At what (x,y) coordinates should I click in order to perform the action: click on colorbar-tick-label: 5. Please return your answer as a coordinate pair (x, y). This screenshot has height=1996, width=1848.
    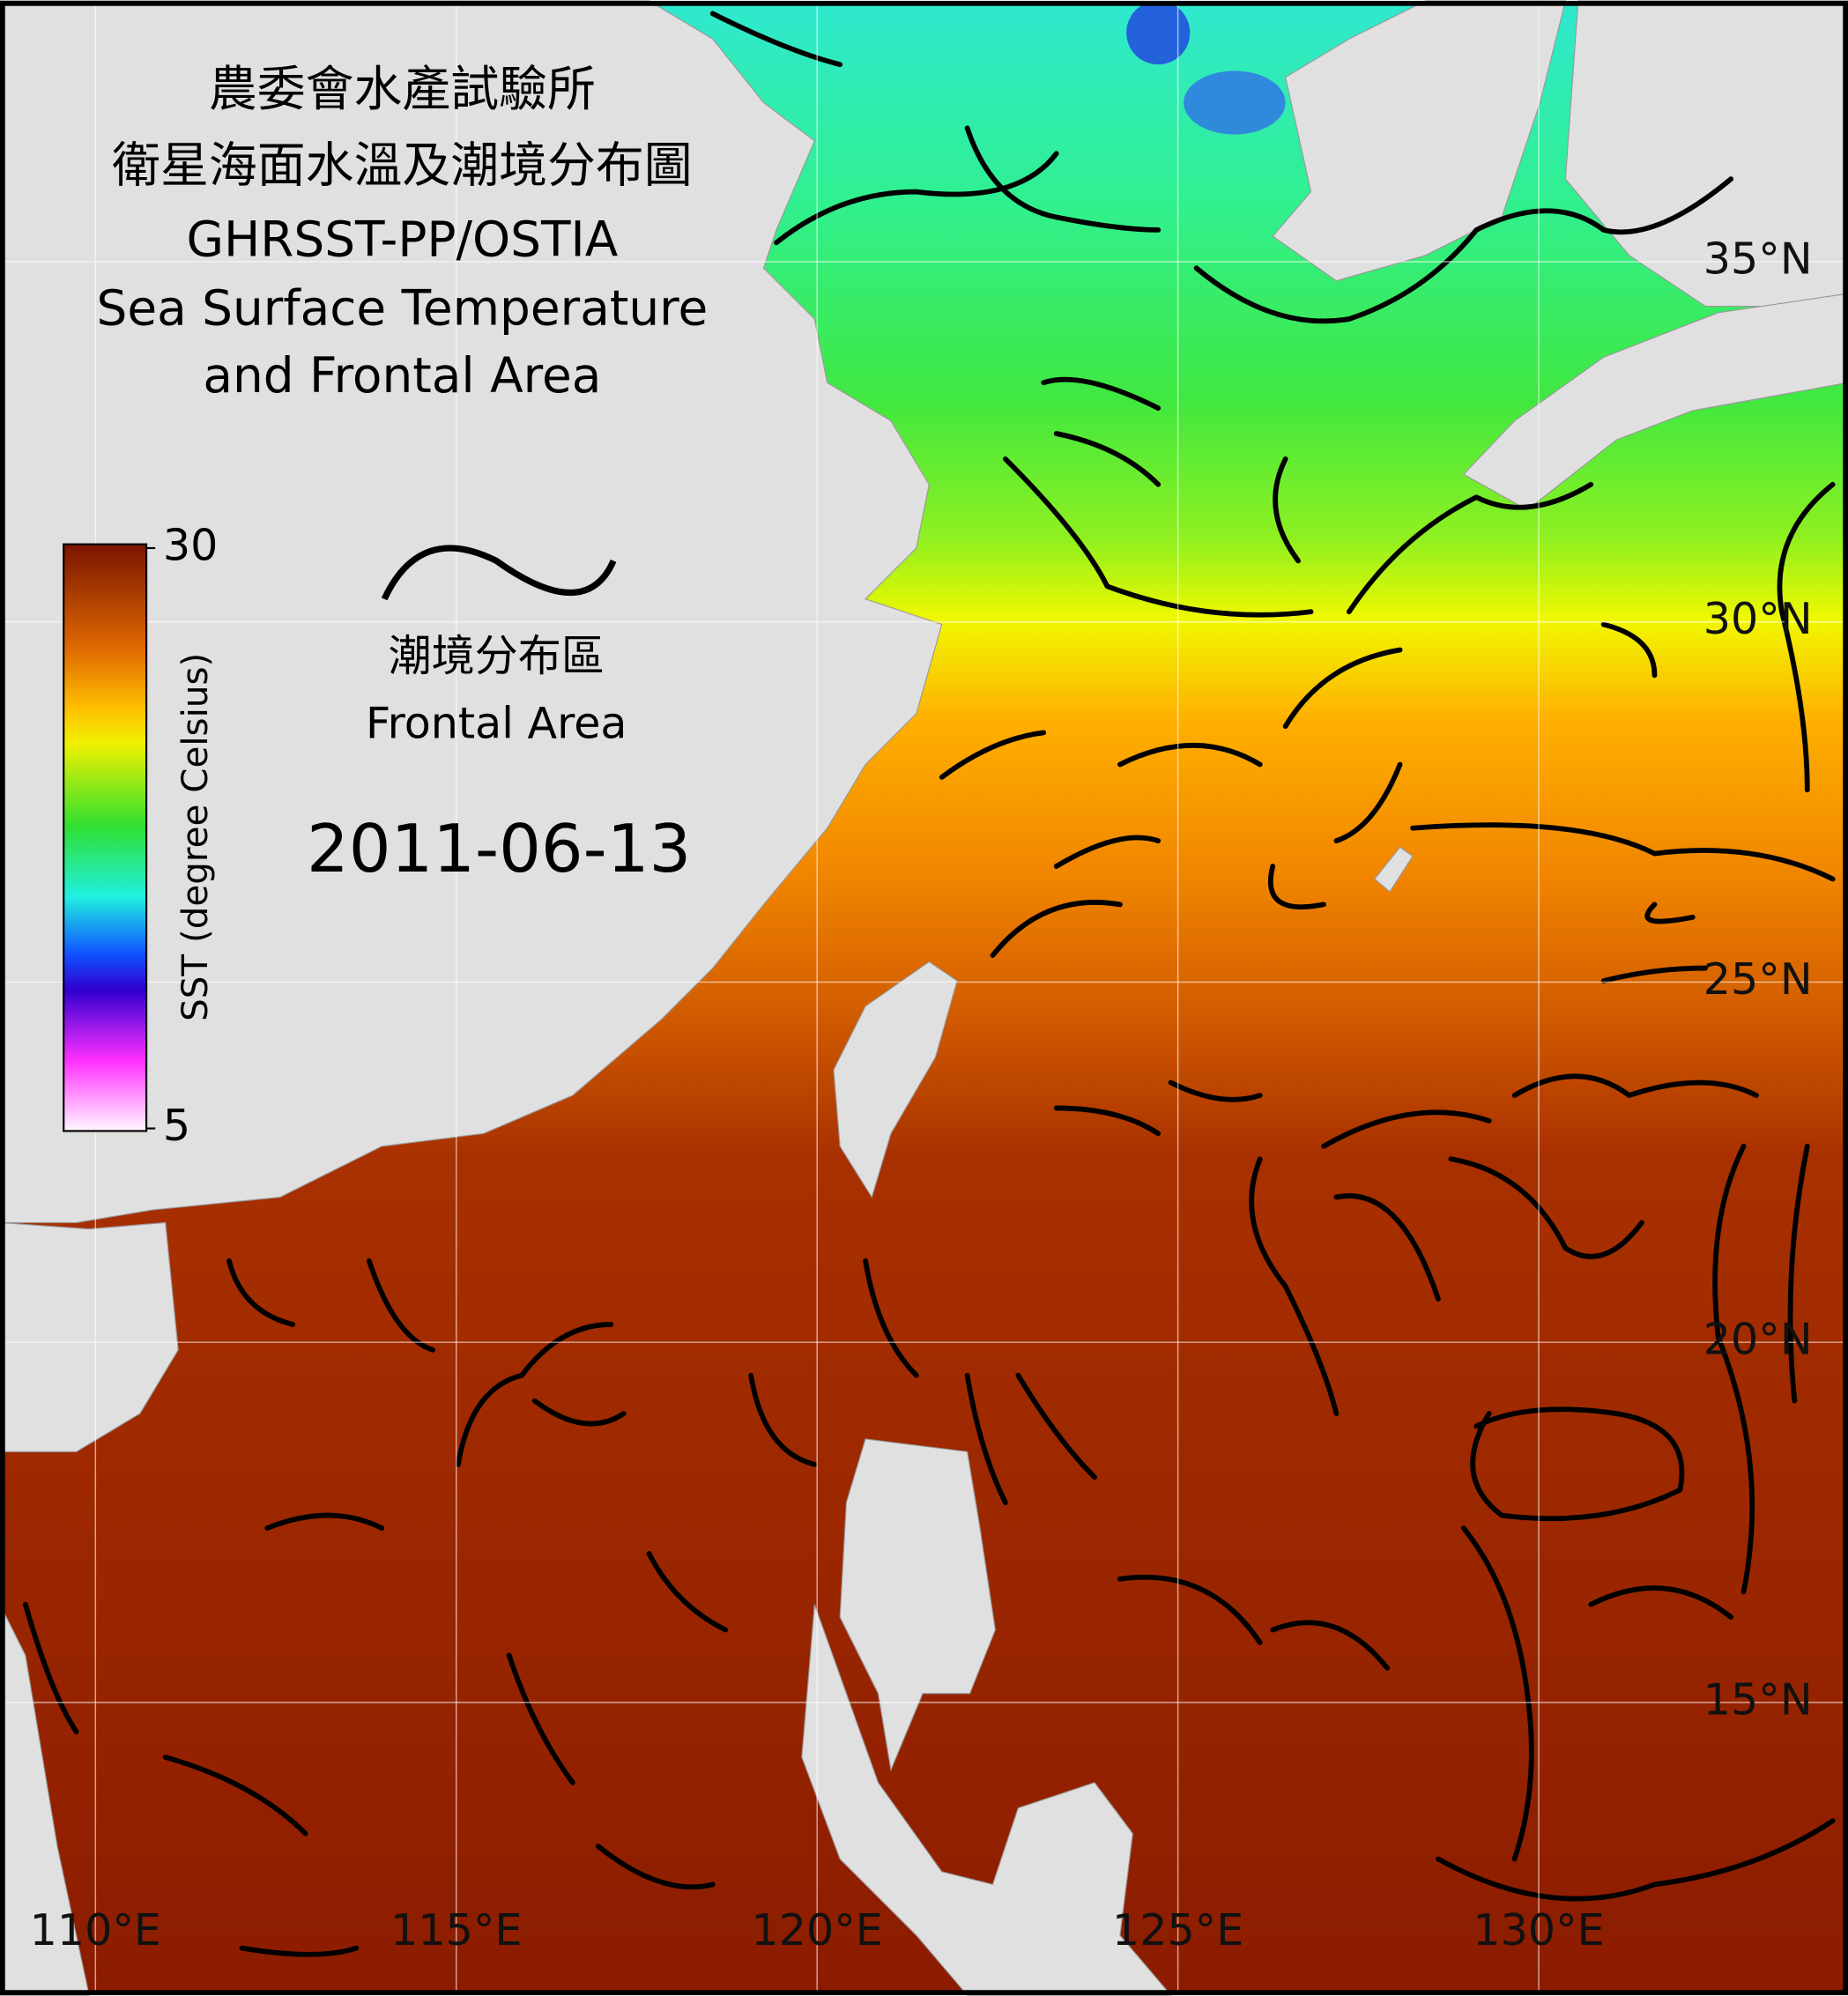
    Looking at the image, I should click on (176, 1125).